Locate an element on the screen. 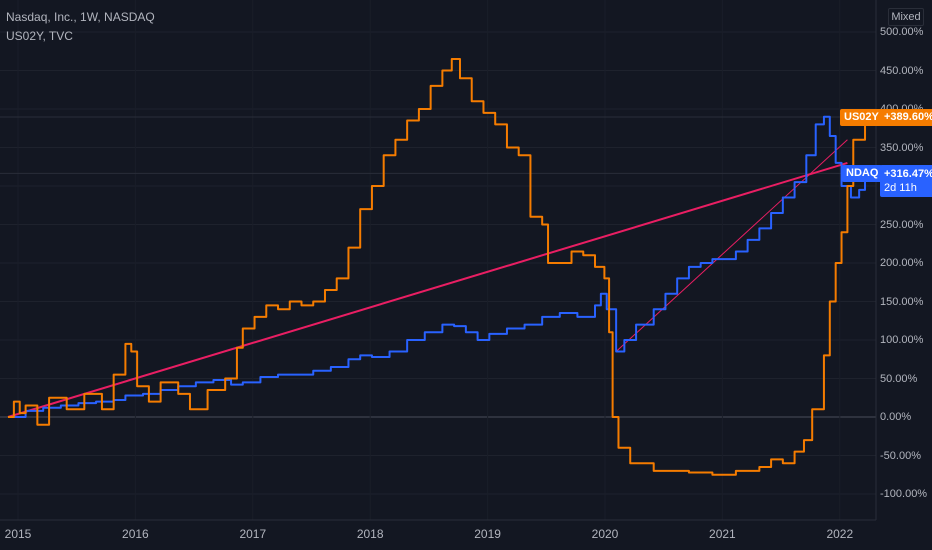  us02y-symbol-tag: US02Y is located at coordinates (861, 117).